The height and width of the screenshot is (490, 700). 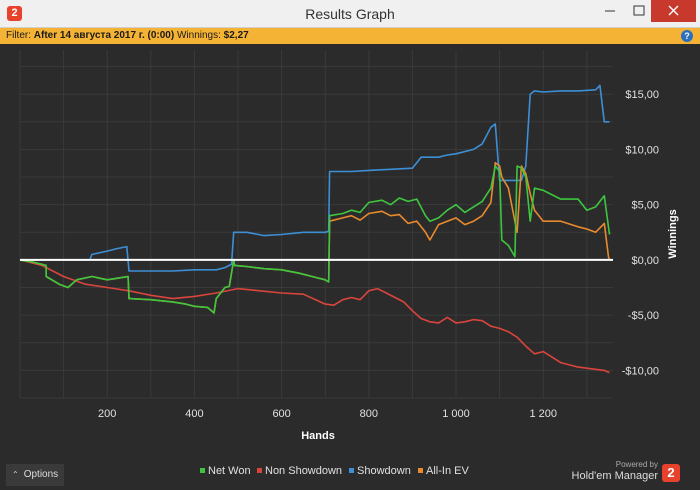 I want to click on legend-label-all-in-ev: All-In EV, so click(x=447, y=471).